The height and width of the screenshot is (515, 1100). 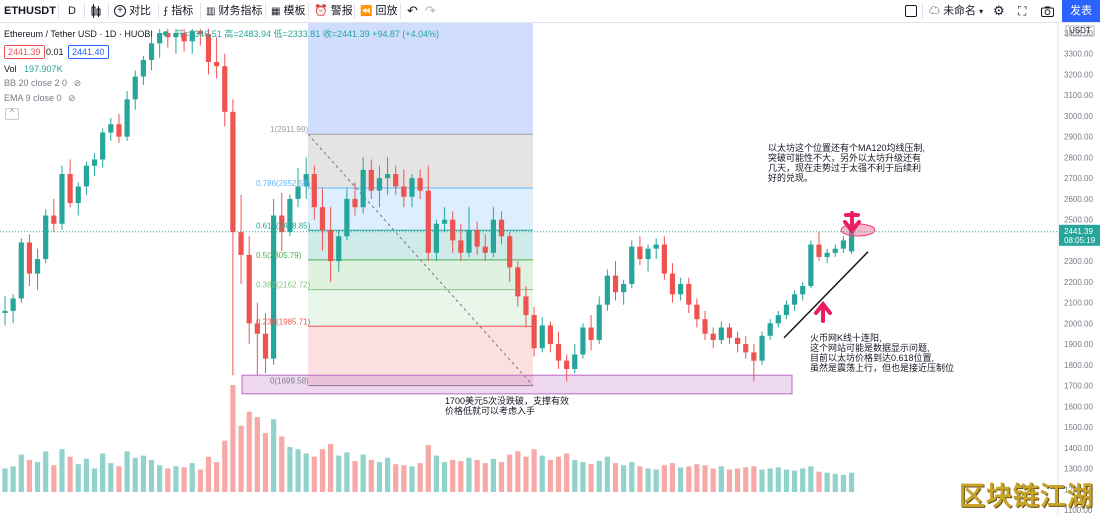 I want to click on price-tick-label: 1400.00, so click(x=1078, y=448).